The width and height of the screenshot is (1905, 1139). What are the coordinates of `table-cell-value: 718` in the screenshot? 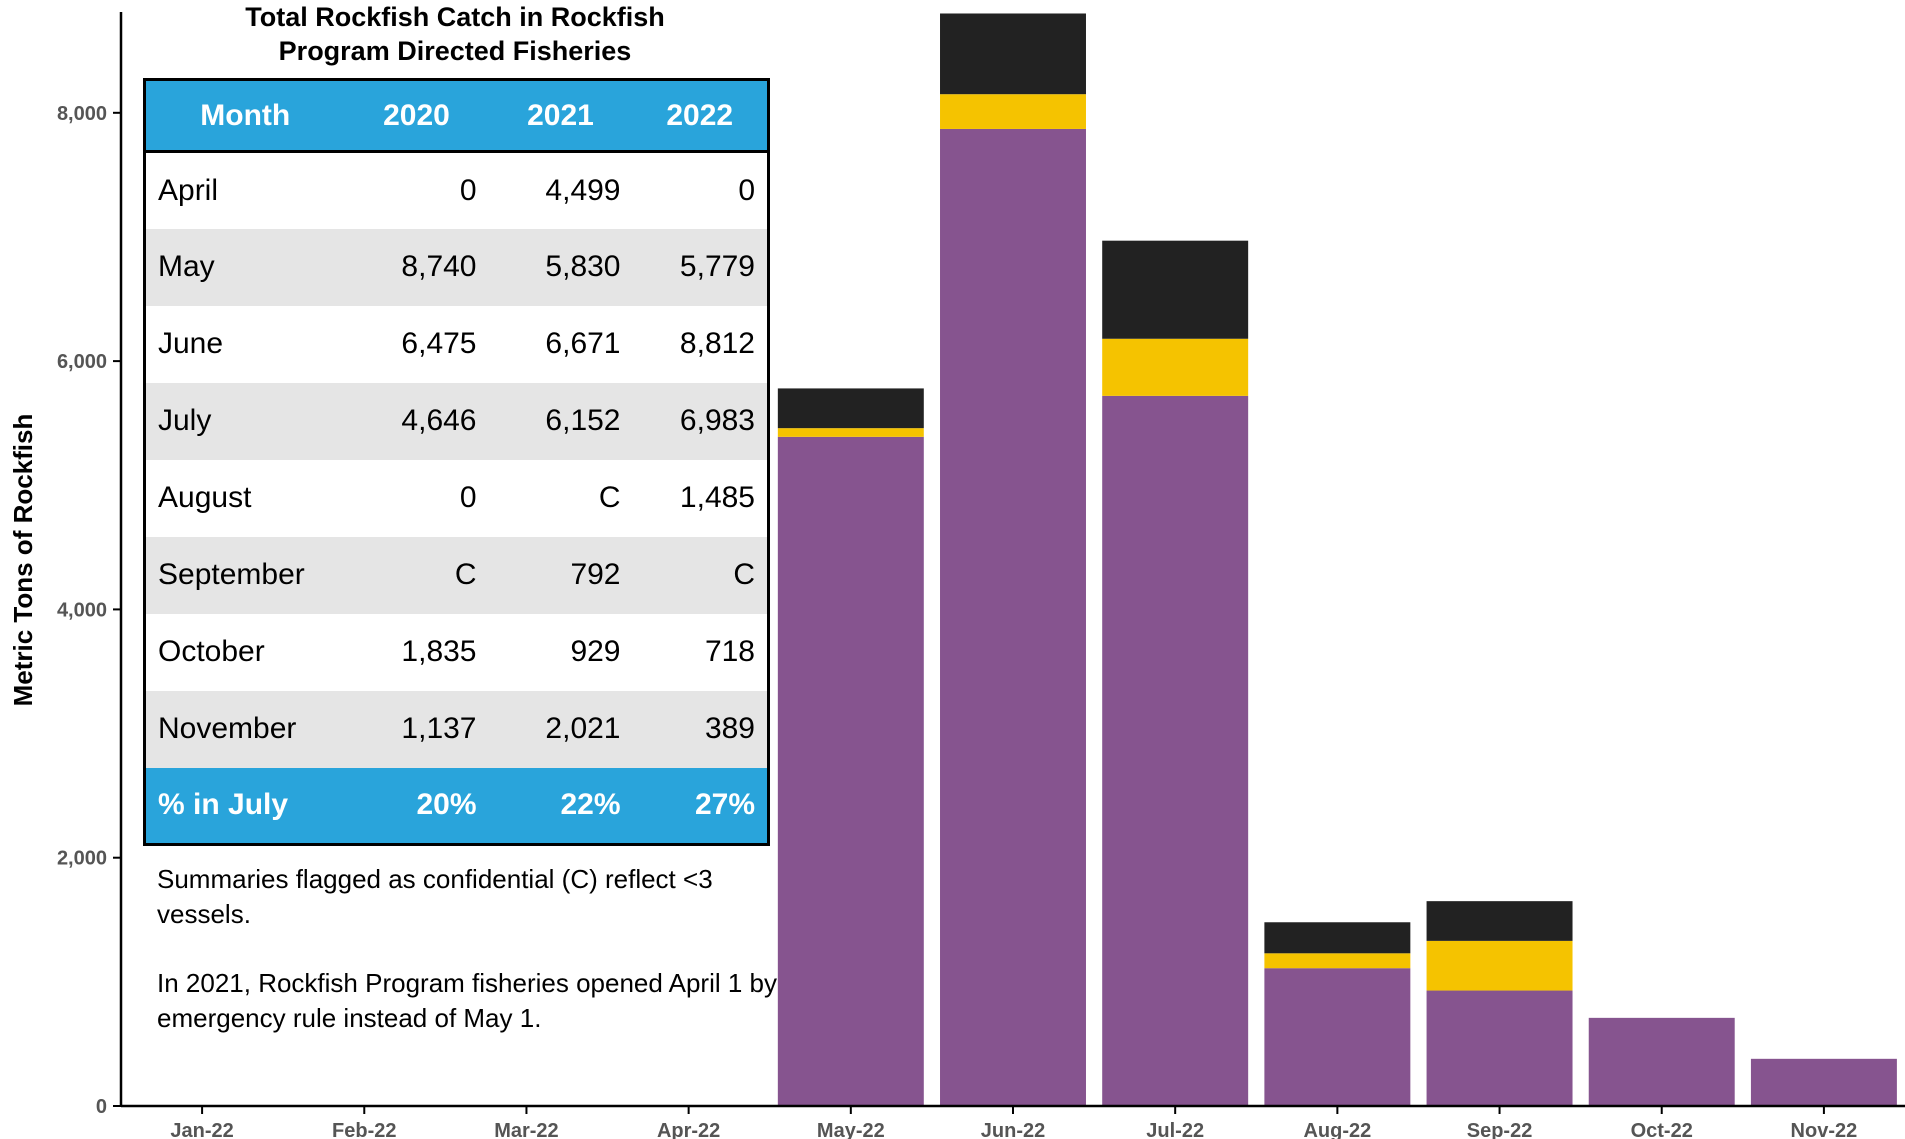 It's located at (729, 651).